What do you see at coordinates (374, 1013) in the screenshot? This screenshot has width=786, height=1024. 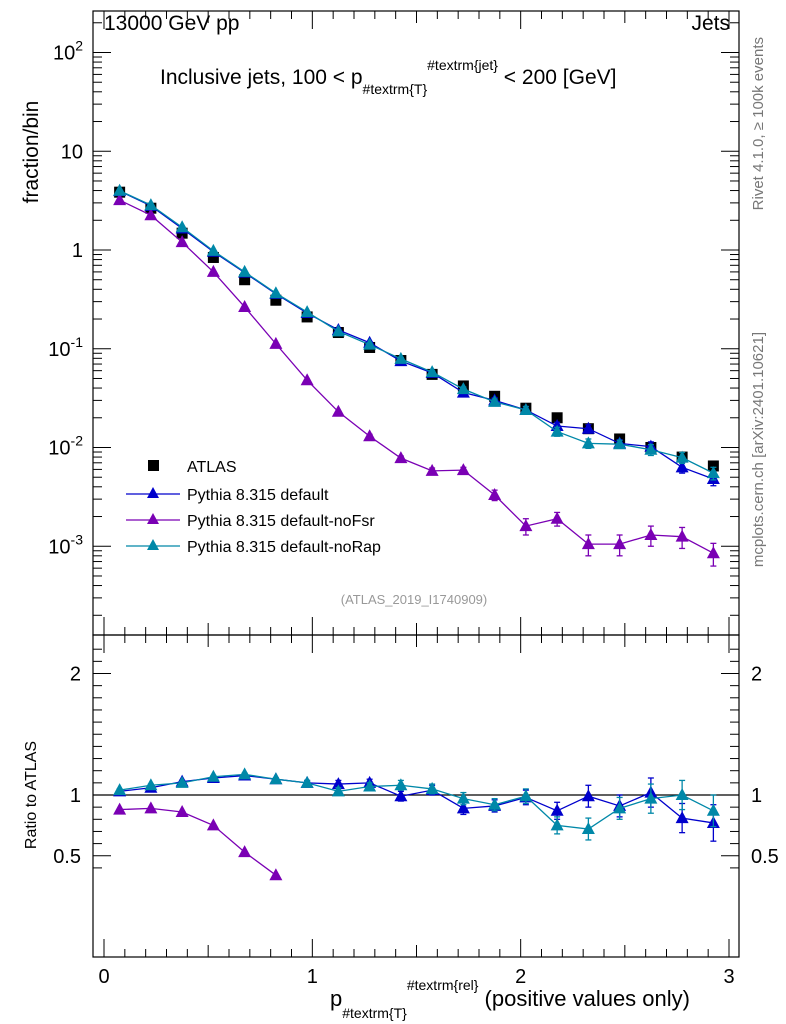 I see `x-axis-label-sub: #textrm{T}` at bounding box center [374, 1013].